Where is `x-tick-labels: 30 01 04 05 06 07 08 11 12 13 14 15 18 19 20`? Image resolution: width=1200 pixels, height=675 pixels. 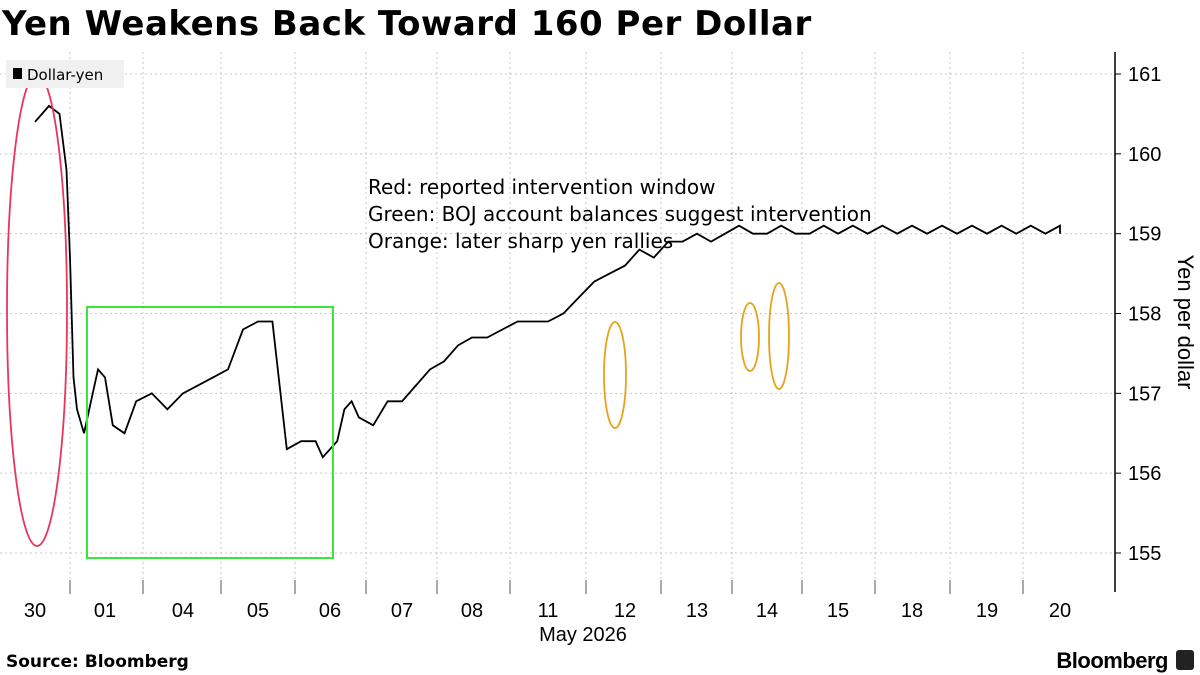
x-tick-labels: 30 01 04 05 06 07 08 11 12 13 14 15 18 19 20 is located at coordinates (547, 611).